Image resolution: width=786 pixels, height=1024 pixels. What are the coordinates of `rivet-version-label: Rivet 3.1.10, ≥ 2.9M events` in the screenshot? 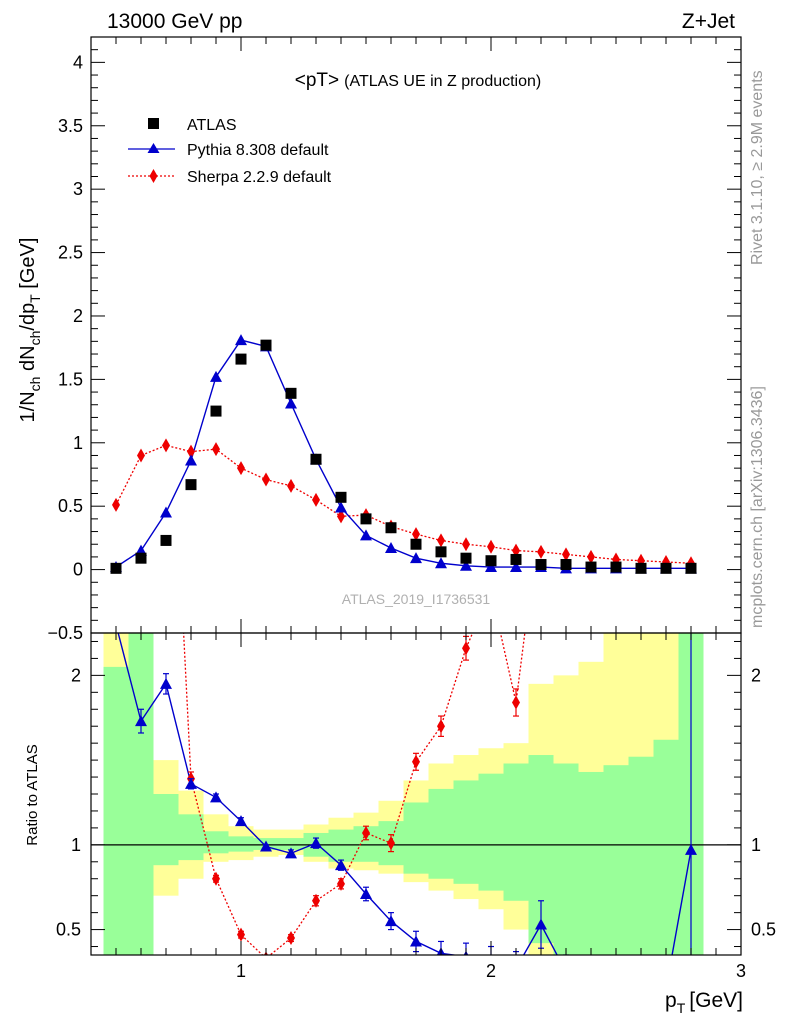 It's located at (757, 167).